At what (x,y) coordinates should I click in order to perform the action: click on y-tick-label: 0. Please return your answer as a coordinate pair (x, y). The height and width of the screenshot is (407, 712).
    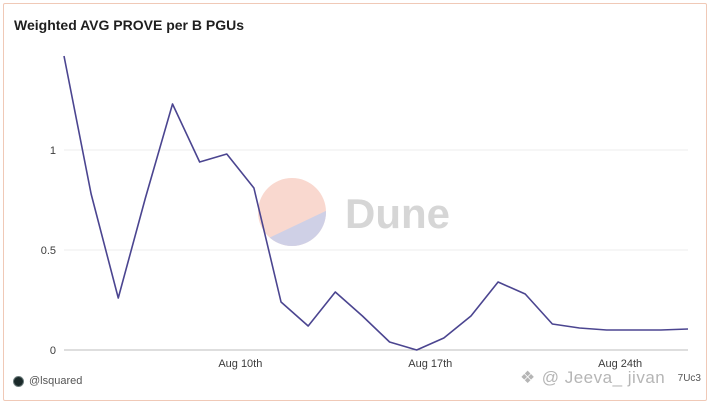
    Looking at the image, I should click on (53, 351).